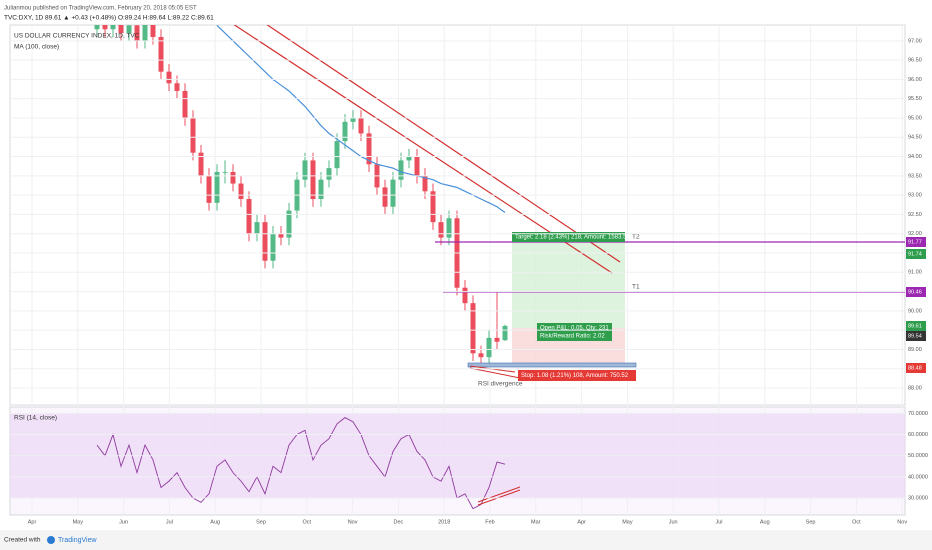  I want to click on y-tick-label: 96.50, so click(915, 61).